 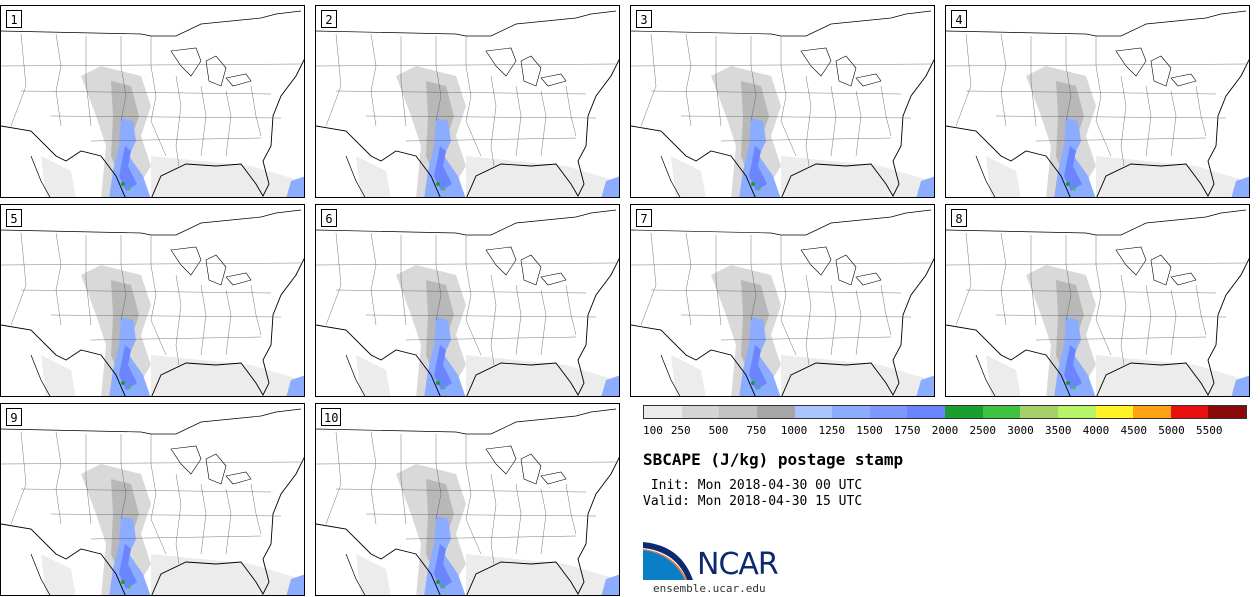 What do you see at coordinates (1058, 430) in the screenshot?
I see `colorbar-label: 3500` at bounding box center [1058, 430].